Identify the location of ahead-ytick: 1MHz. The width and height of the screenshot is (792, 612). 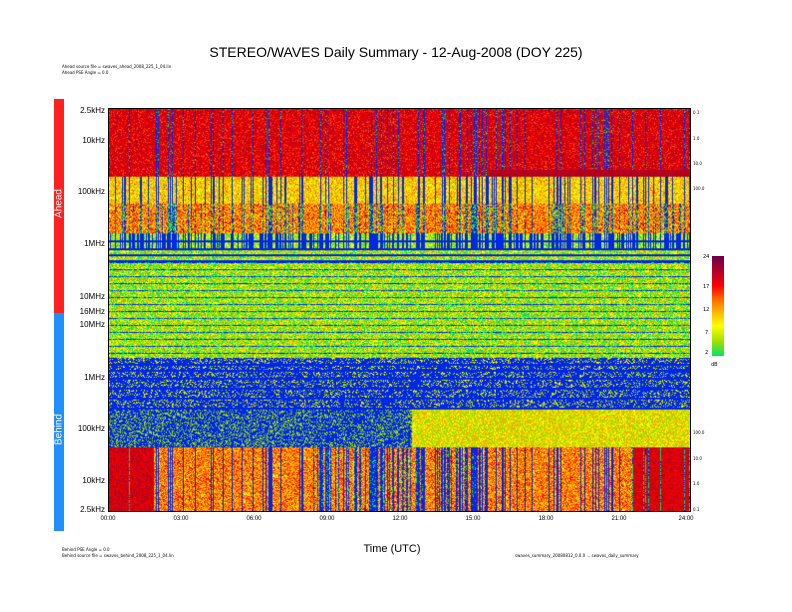
(94, 243).